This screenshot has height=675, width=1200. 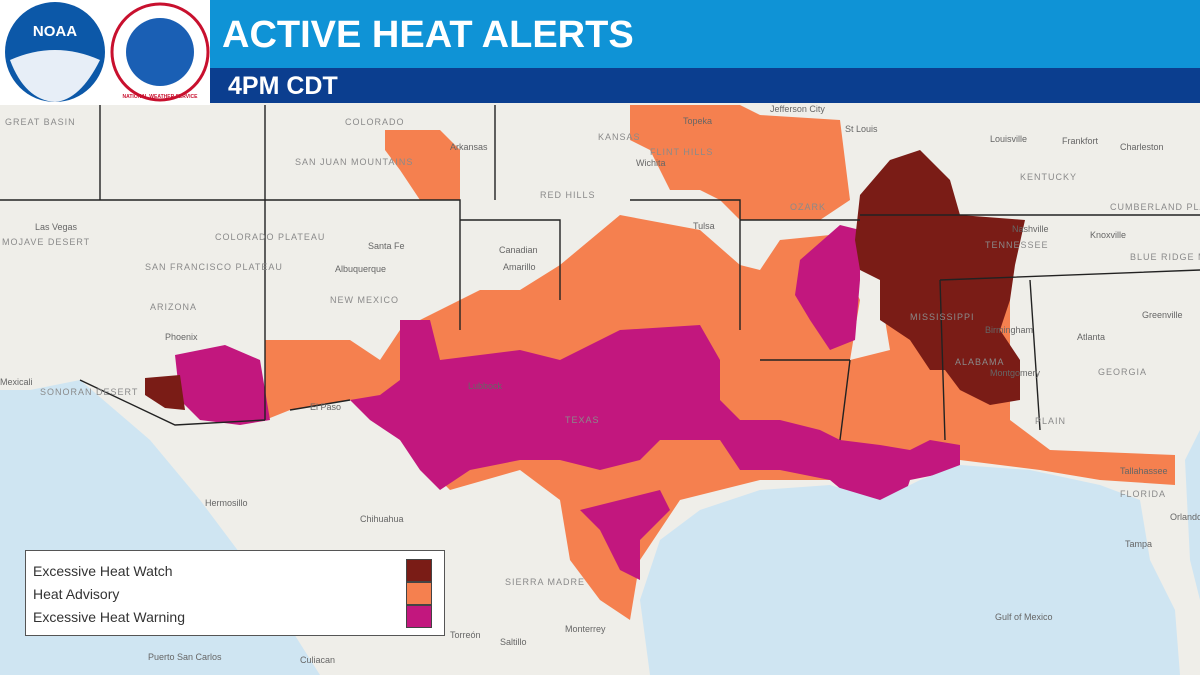 I want to click on map-label: Birmingham, so click(x=1009, y=330).